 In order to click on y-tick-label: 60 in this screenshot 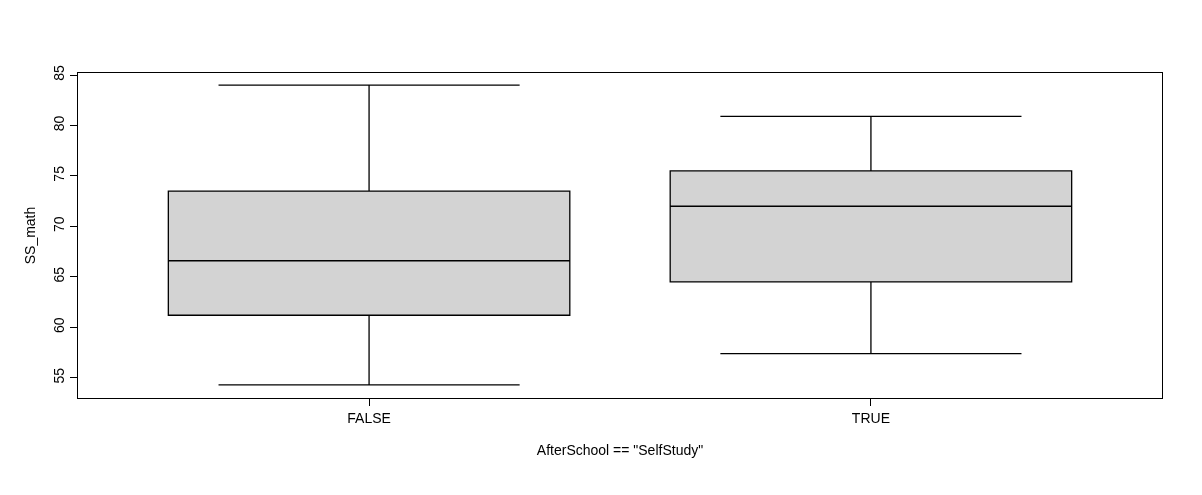, I will do `click(59, 325)`.